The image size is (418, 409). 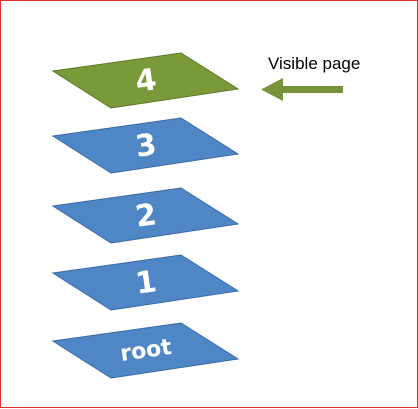 I want to click on page-tile-1: 1, so click(x=145, y=282).